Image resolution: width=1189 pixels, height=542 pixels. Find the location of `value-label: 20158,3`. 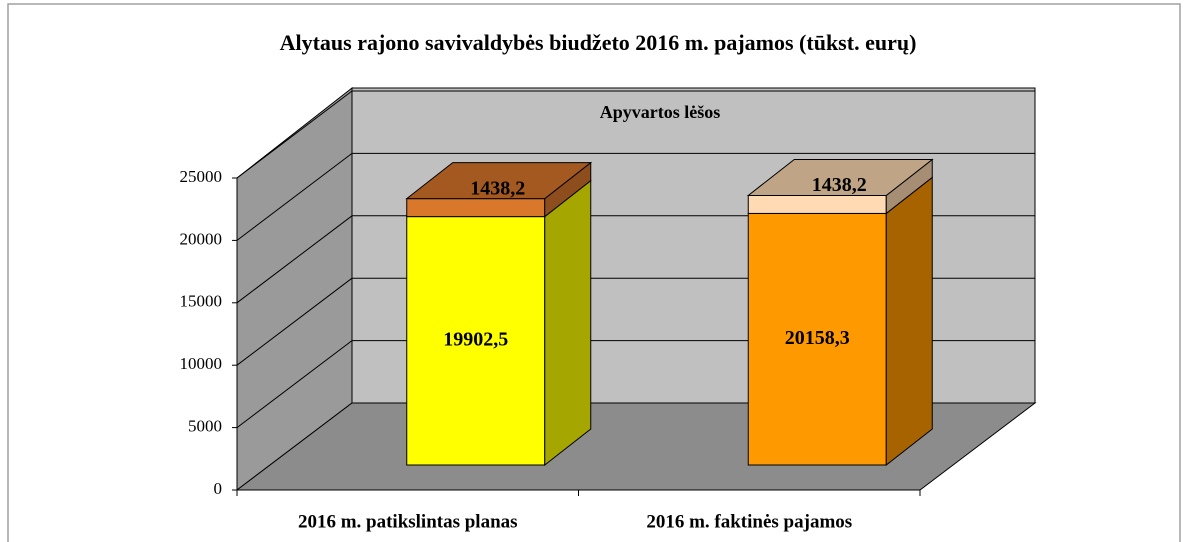

value-label: 20158,3 is located at coordinates (817, 338).